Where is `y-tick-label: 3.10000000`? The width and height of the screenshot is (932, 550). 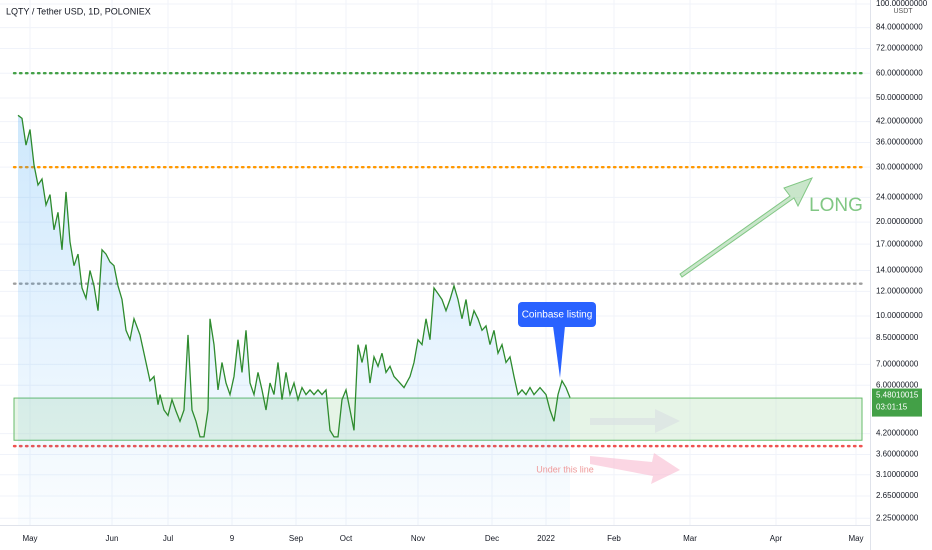 y-tick-label: 3.10000000 is located at coordinates (897, 474).